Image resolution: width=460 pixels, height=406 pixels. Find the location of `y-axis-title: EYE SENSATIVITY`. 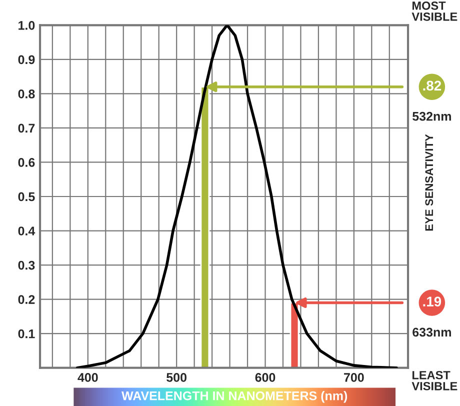

y-axis-title: EYE SENSATIVITY is located at coordinates (429, 182).